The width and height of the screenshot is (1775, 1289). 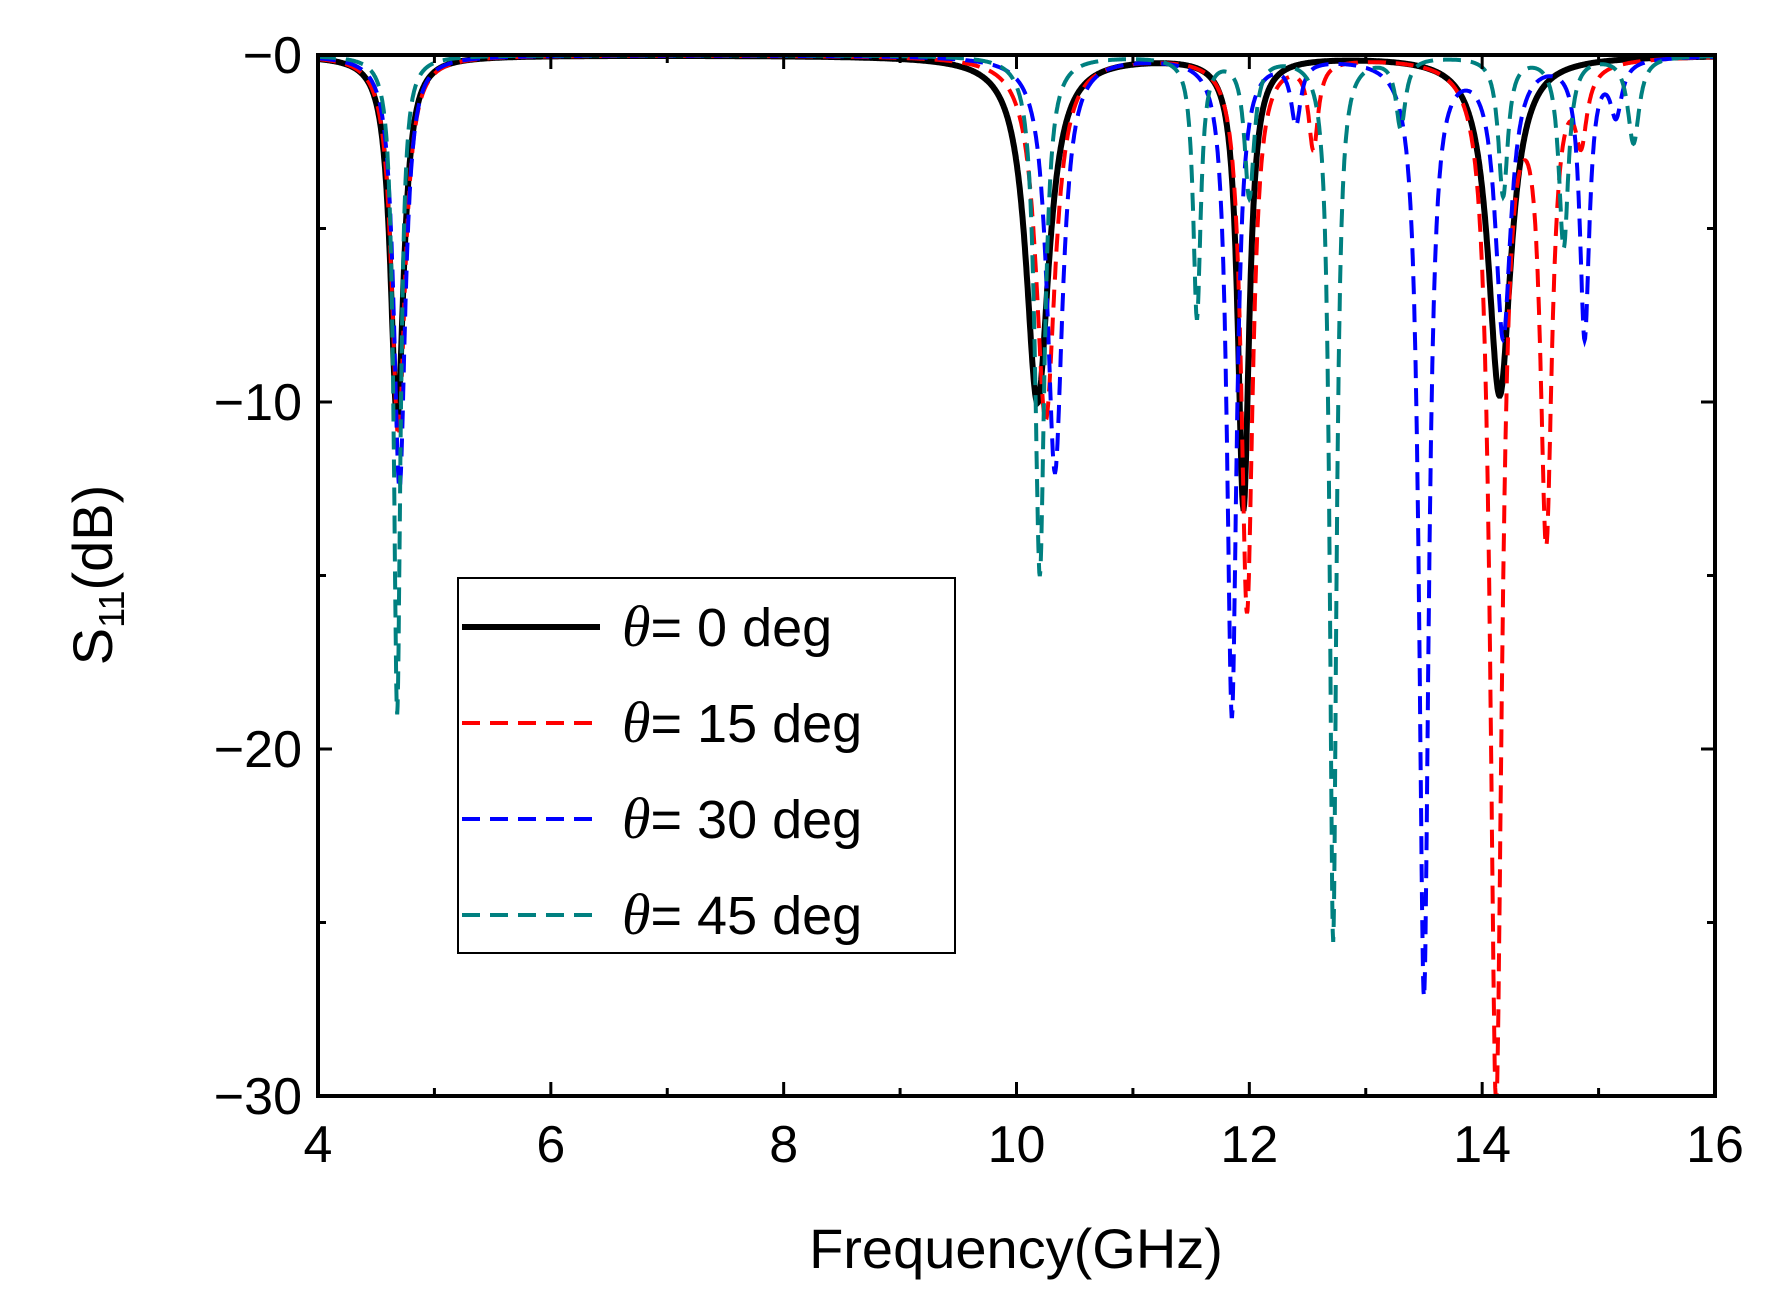 I want to click on legend-label-1: θ= 15 deg, so click(x=742, y=722).